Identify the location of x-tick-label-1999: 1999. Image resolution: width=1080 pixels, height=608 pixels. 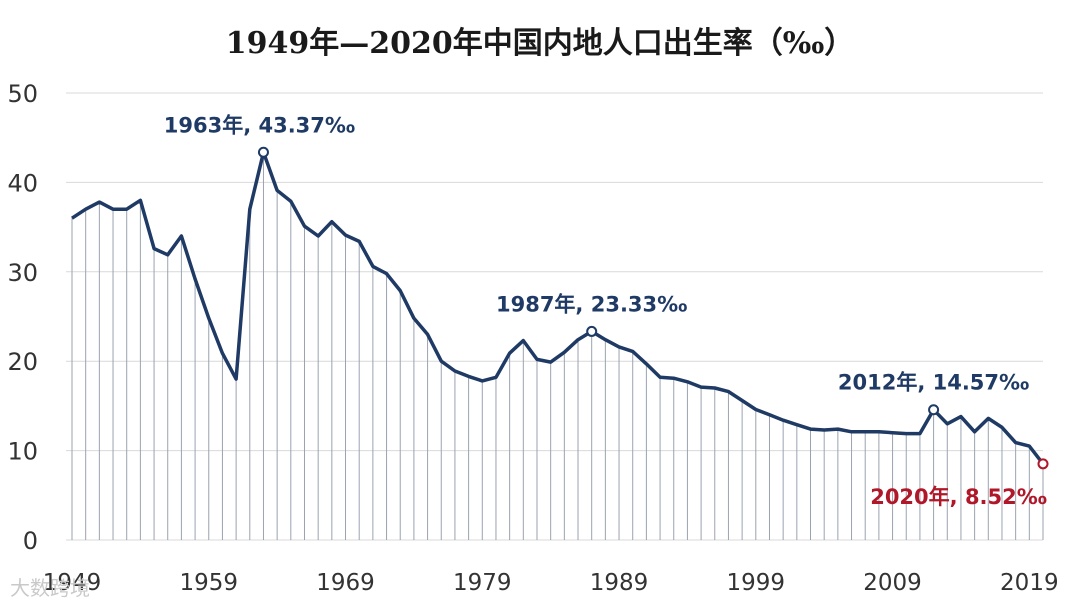
(756, 583).